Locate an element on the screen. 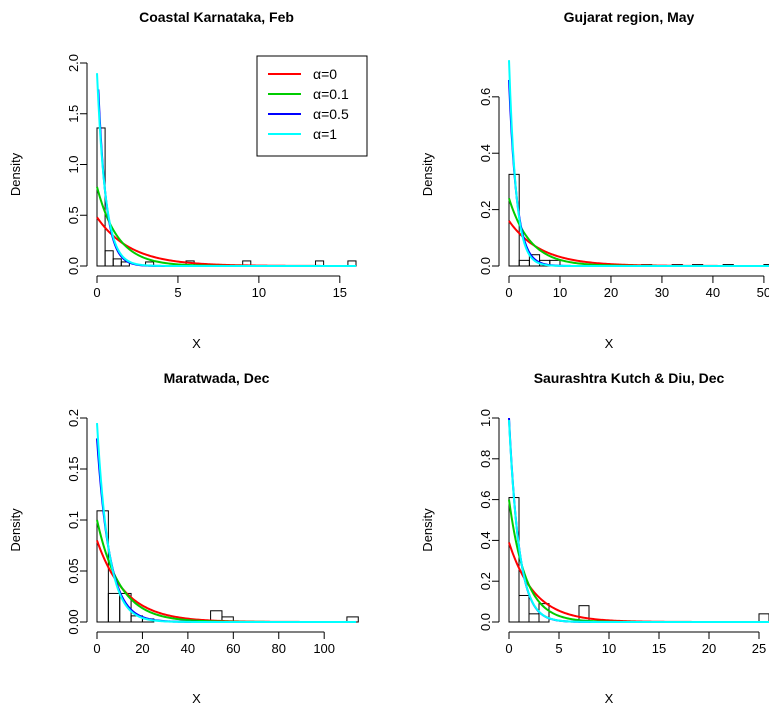 The width and height of the screenshot is (769, 706). x-tick-label: 50 is located at coordinates (763, 292).